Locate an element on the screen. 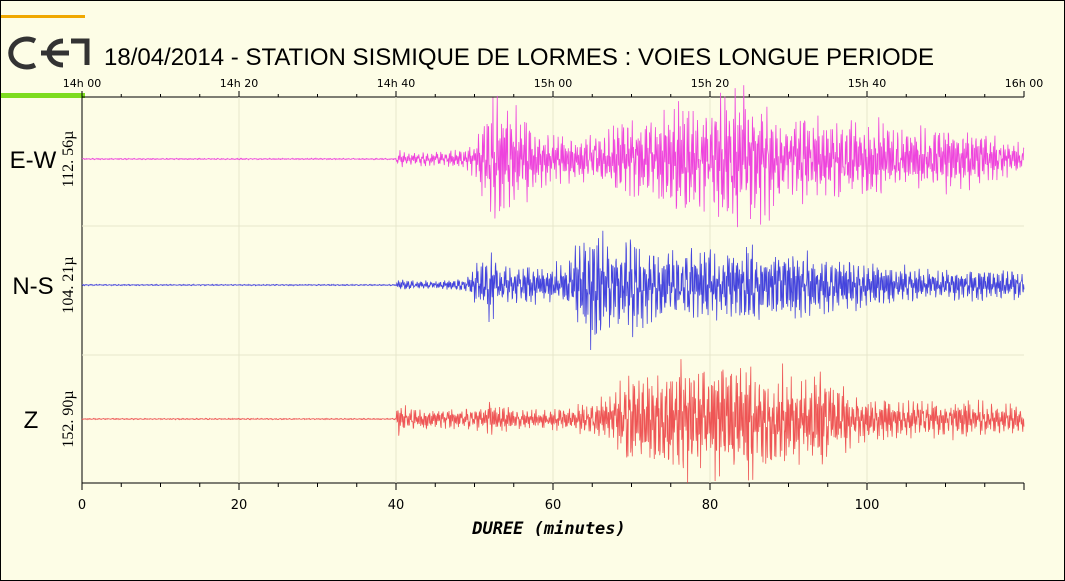 The image size is (1065, 581). duration-tick-label: 80 is located at coordinates (710, 505).